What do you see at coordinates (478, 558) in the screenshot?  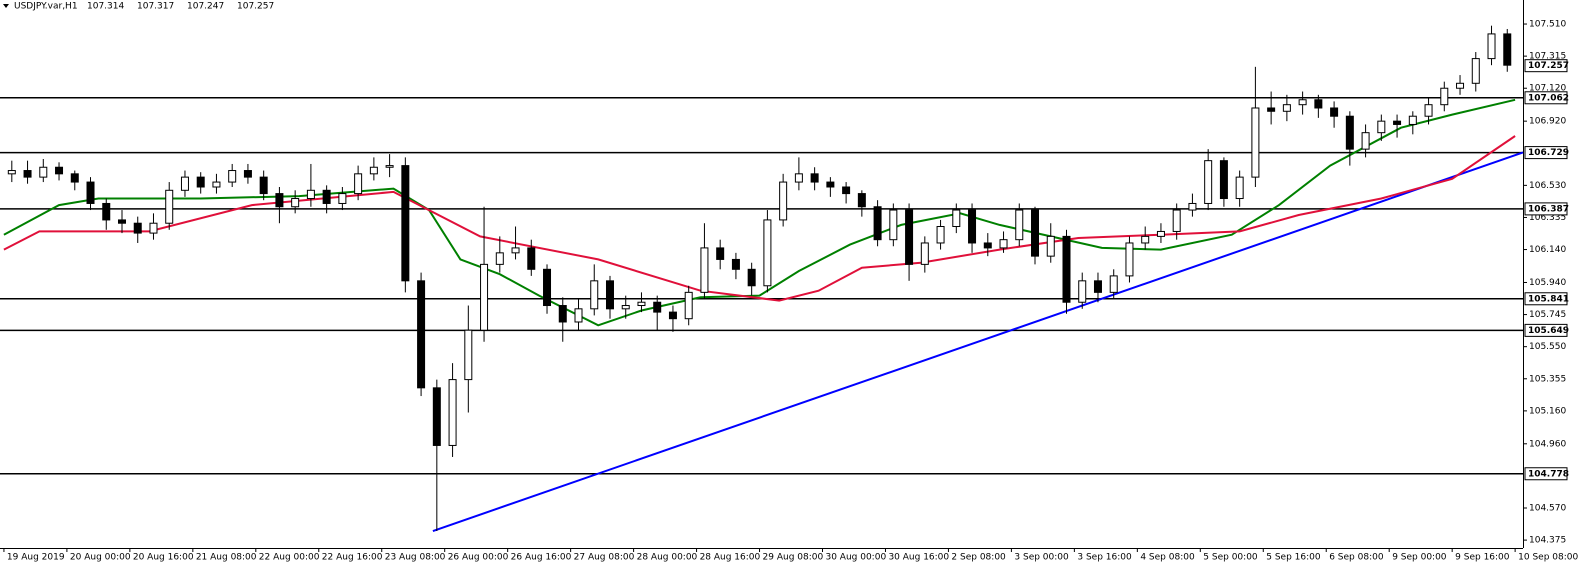 I see `x-tick-label: 26 Aug 00:00` at bounding box center [478, 558].